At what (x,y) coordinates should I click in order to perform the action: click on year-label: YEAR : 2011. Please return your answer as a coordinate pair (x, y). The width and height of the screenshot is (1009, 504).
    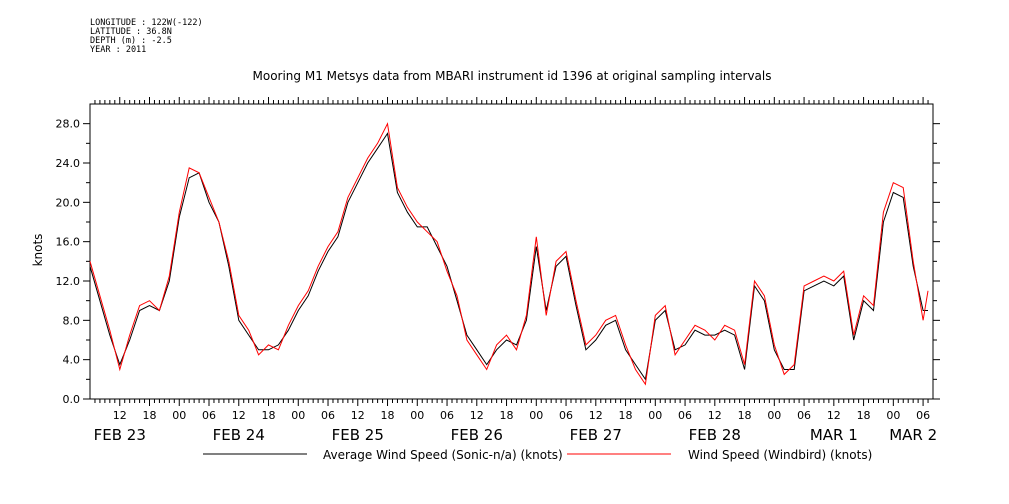
    Looking at the image, I should click on (118, 50).